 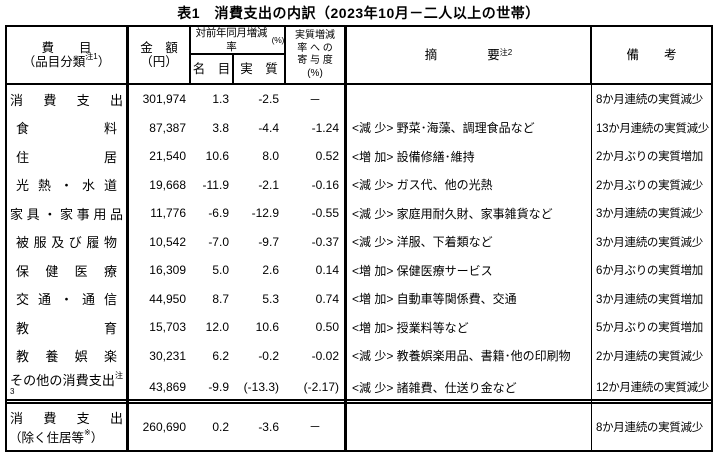 I want to click on remarks-text: 5か月ぶりの実質増加, so click(x=649, y=328).